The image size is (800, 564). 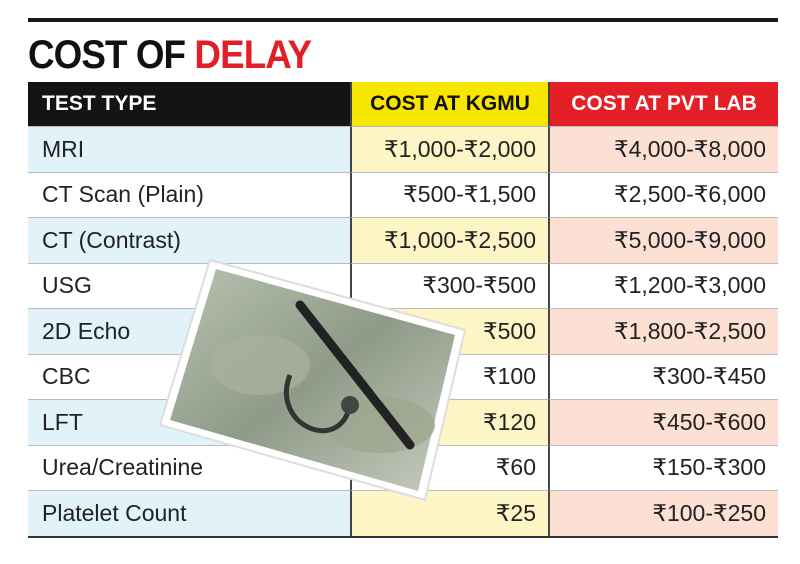 What do you see at coordinates (663, 149) in the screenshot?
I see `cost-cell: ₹4,000-₹8,000` at bounding box center [663, 149].